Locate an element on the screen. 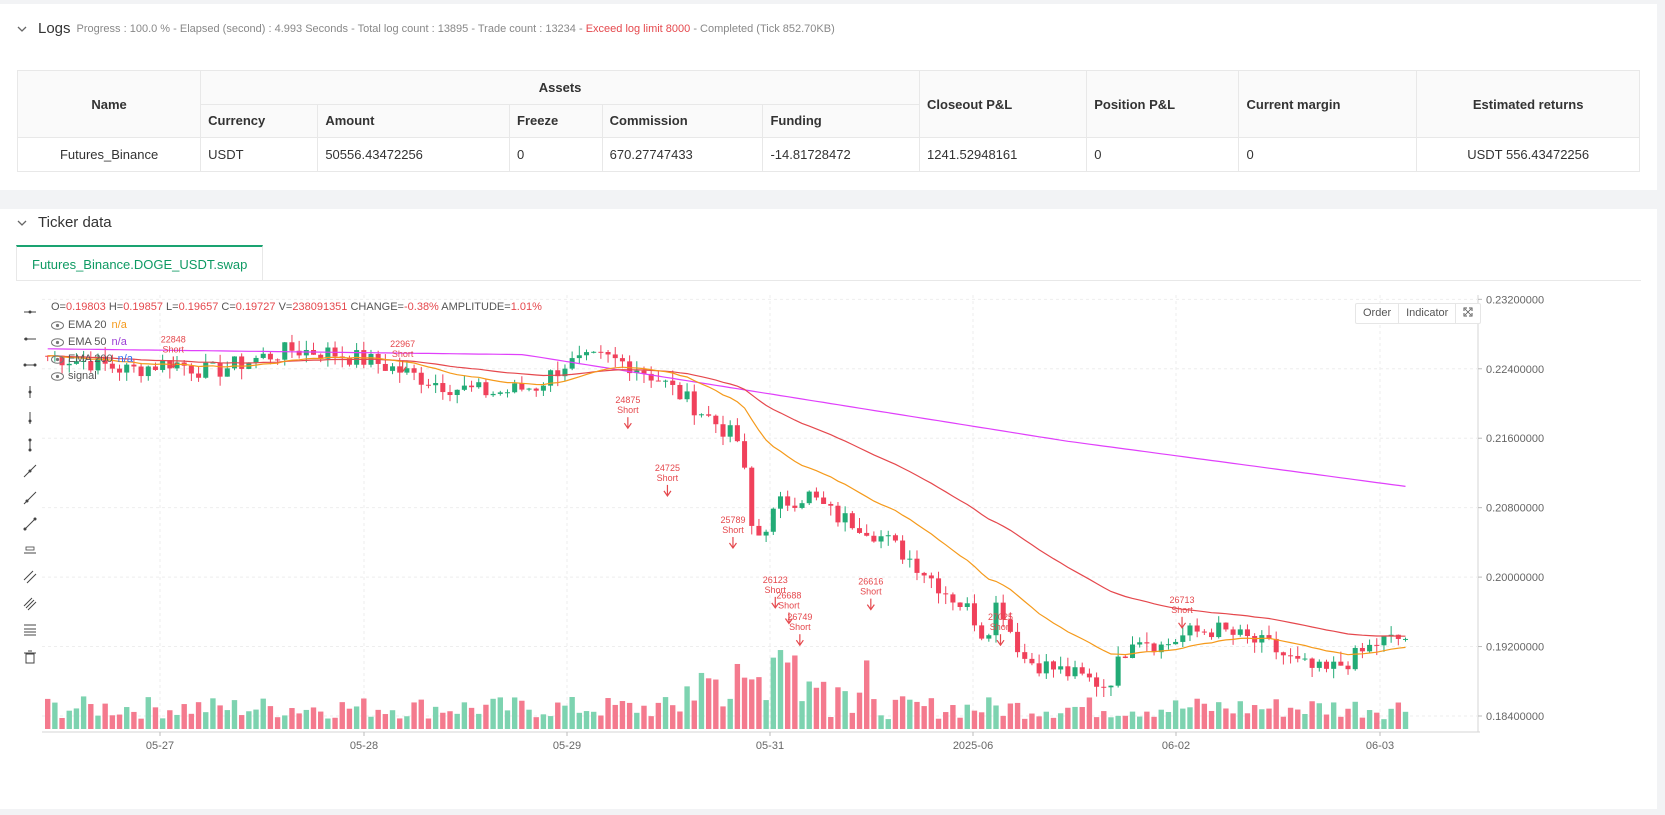 This screenshot has height=815, width=1665. cell-returns: USDT 556.43472256 is located at coordinates (1528, 154).